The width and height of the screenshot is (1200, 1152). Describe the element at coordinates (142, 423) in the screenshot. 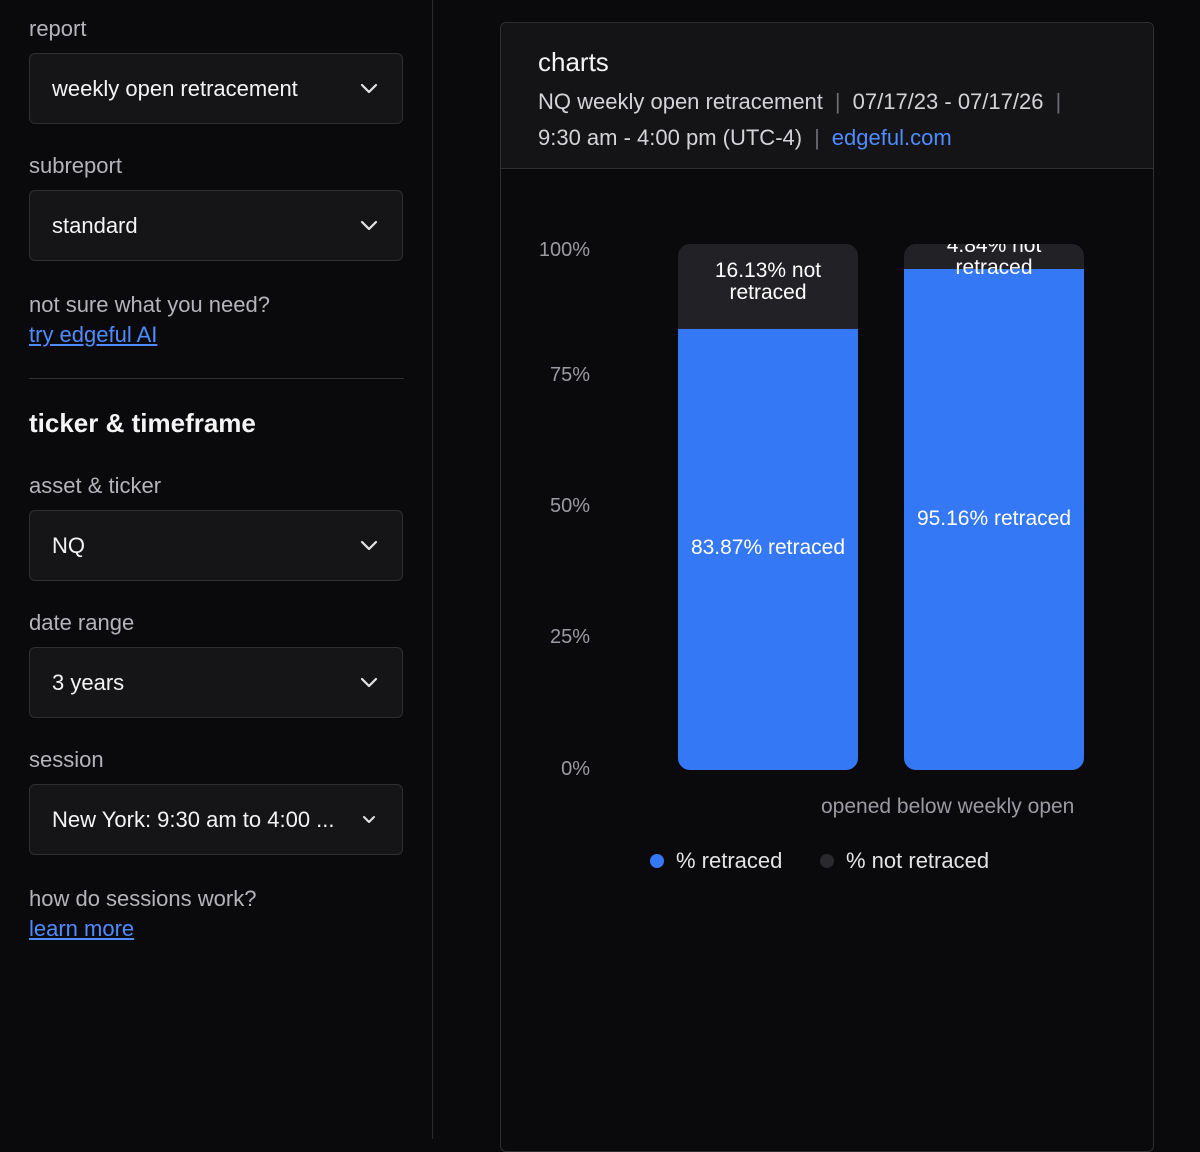

I see `section-title: ticker & timeframe` at that location.